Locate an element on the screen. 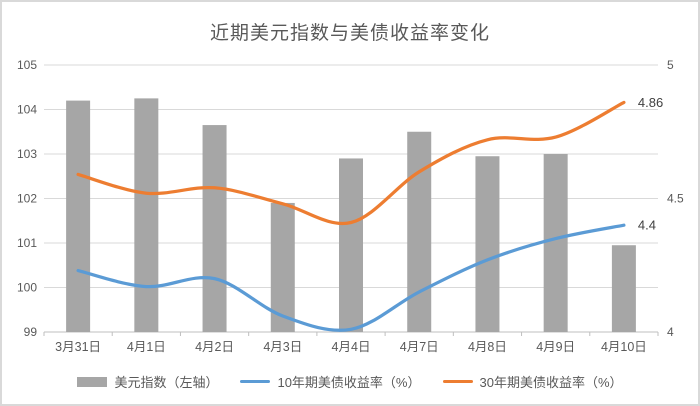 The width and height of the screenshot is (700, 406). right-axis-tick-label: 4 is located at coordinates (670, 332).